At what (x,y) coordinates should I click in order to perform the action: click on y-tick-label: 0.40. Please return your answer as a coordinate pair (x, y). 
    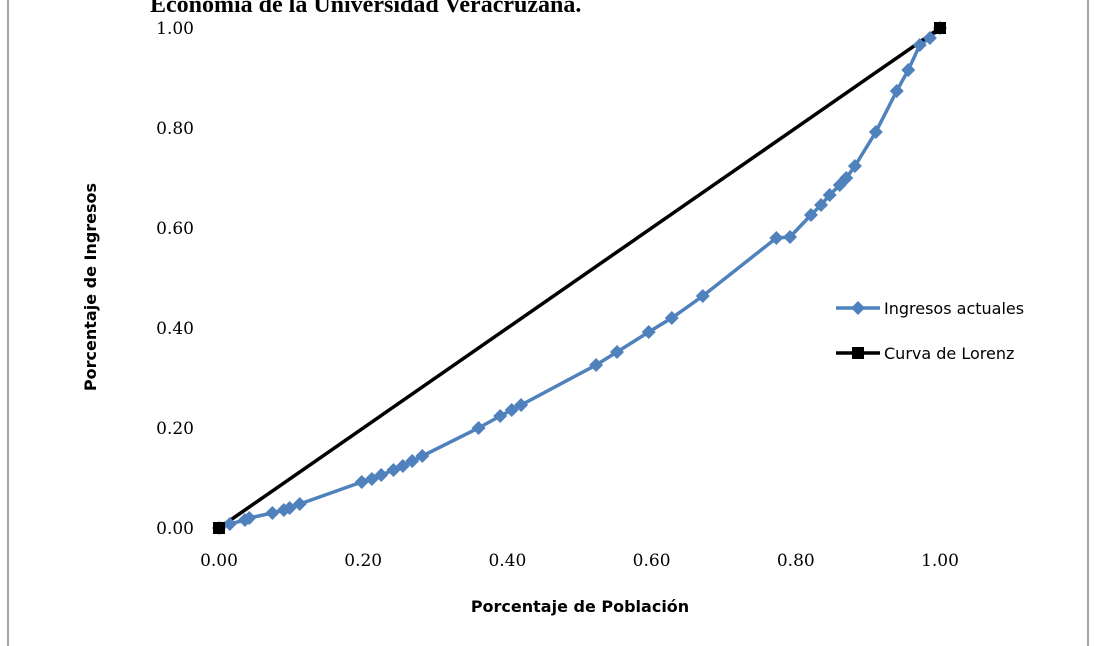
    Looking at the image, I should click on (175, 329).